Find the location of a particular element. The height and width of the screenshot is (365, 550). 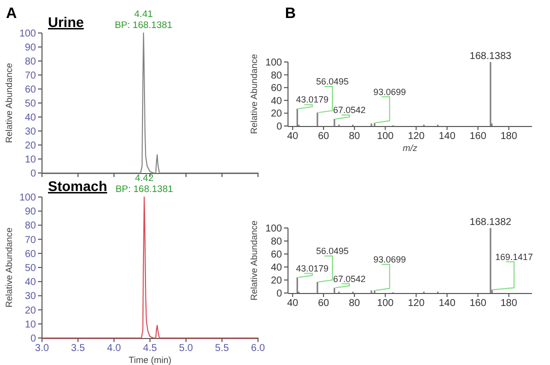

x-axis-title: m/z is located at coordinates (410, 148).